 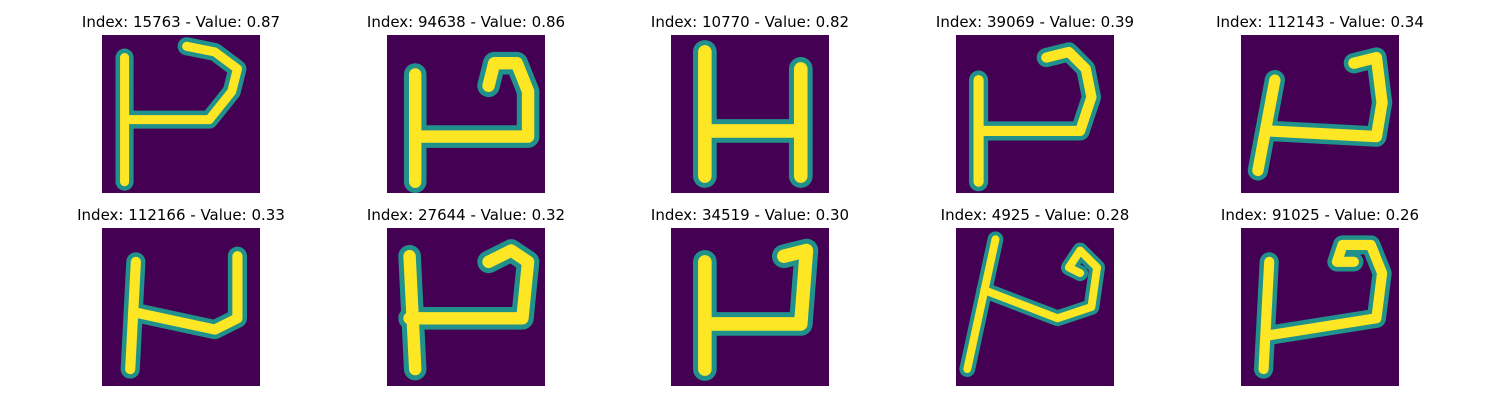 I want to click on panel-3: Index: 10770 - Value: 0.82, so click(x=750, y=103).